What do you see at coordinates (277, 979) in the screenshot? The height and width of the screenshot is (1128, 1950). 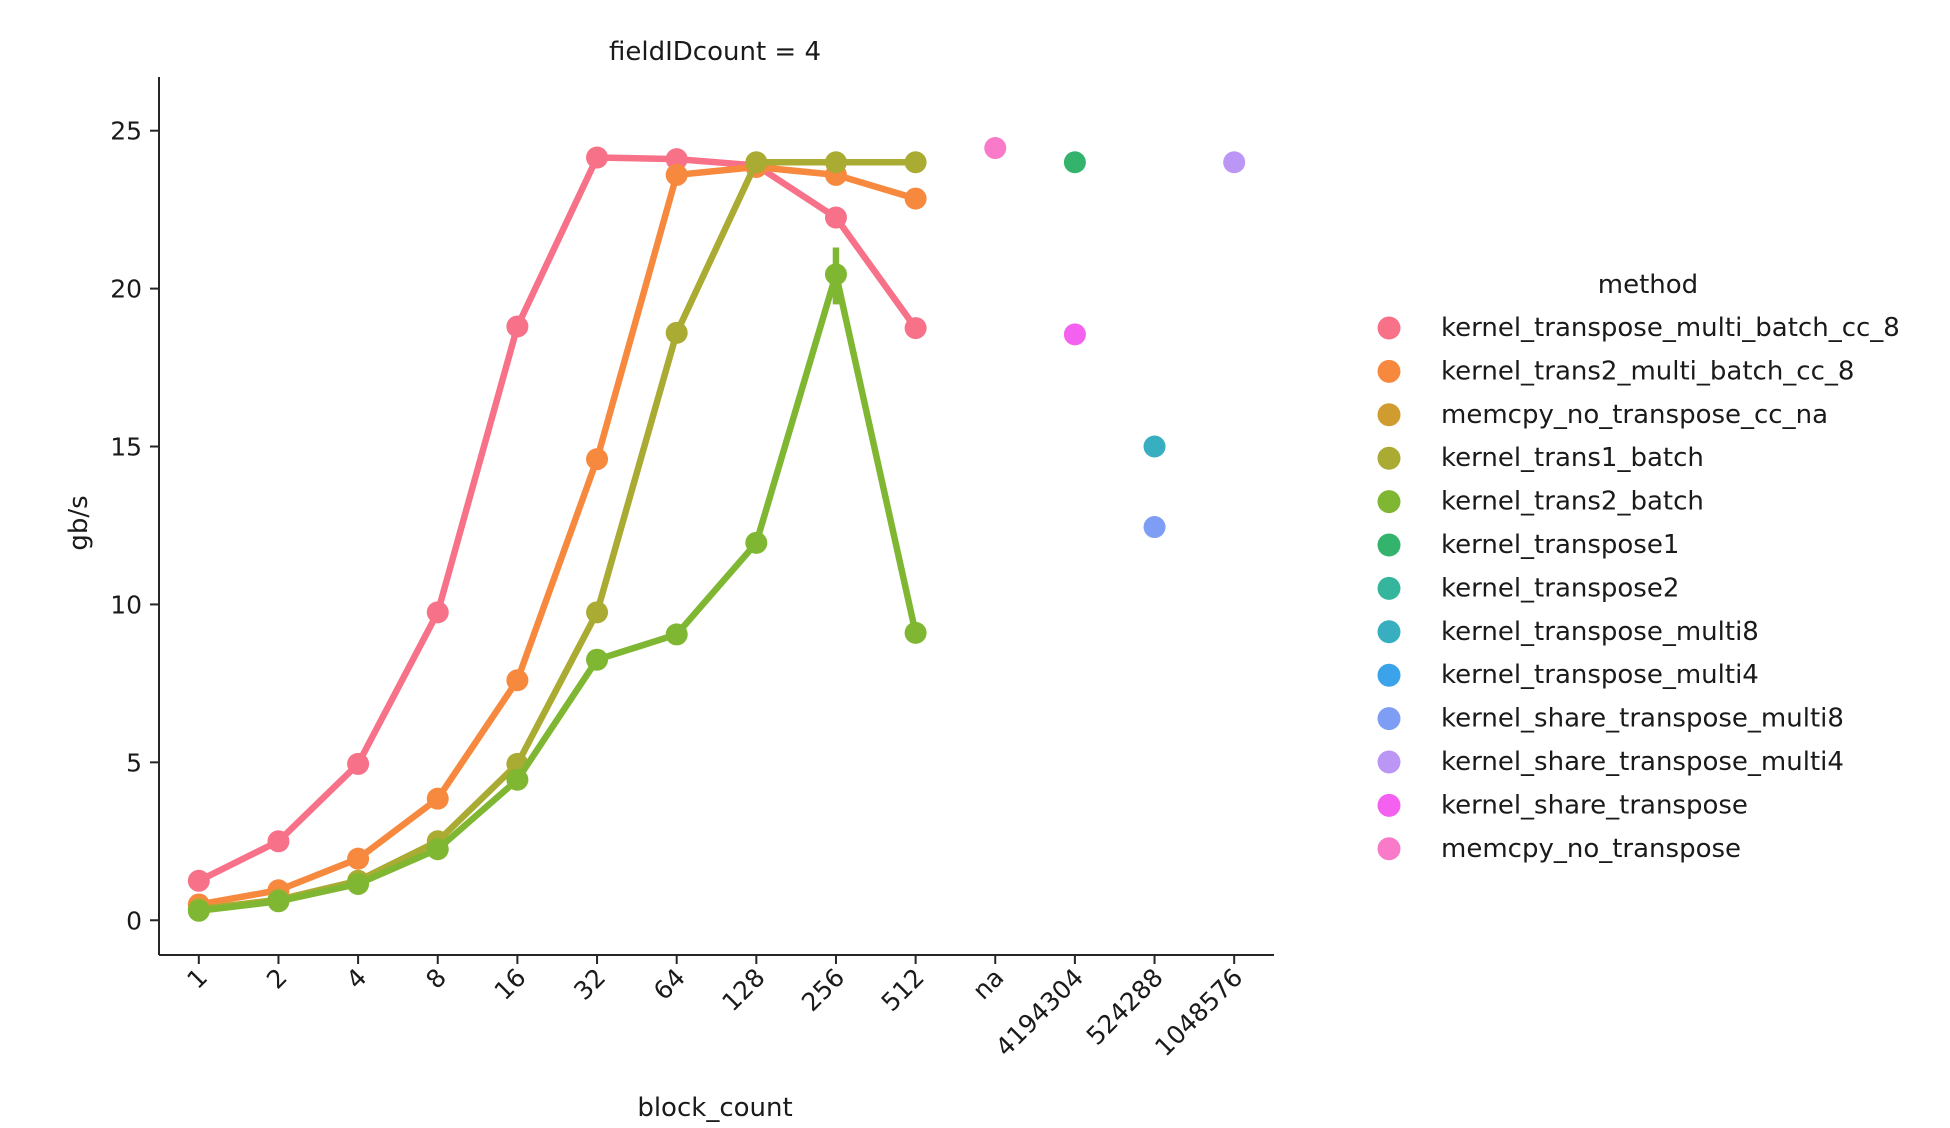 I see `x-tick-label: 2` at bounding box center [277, 979].